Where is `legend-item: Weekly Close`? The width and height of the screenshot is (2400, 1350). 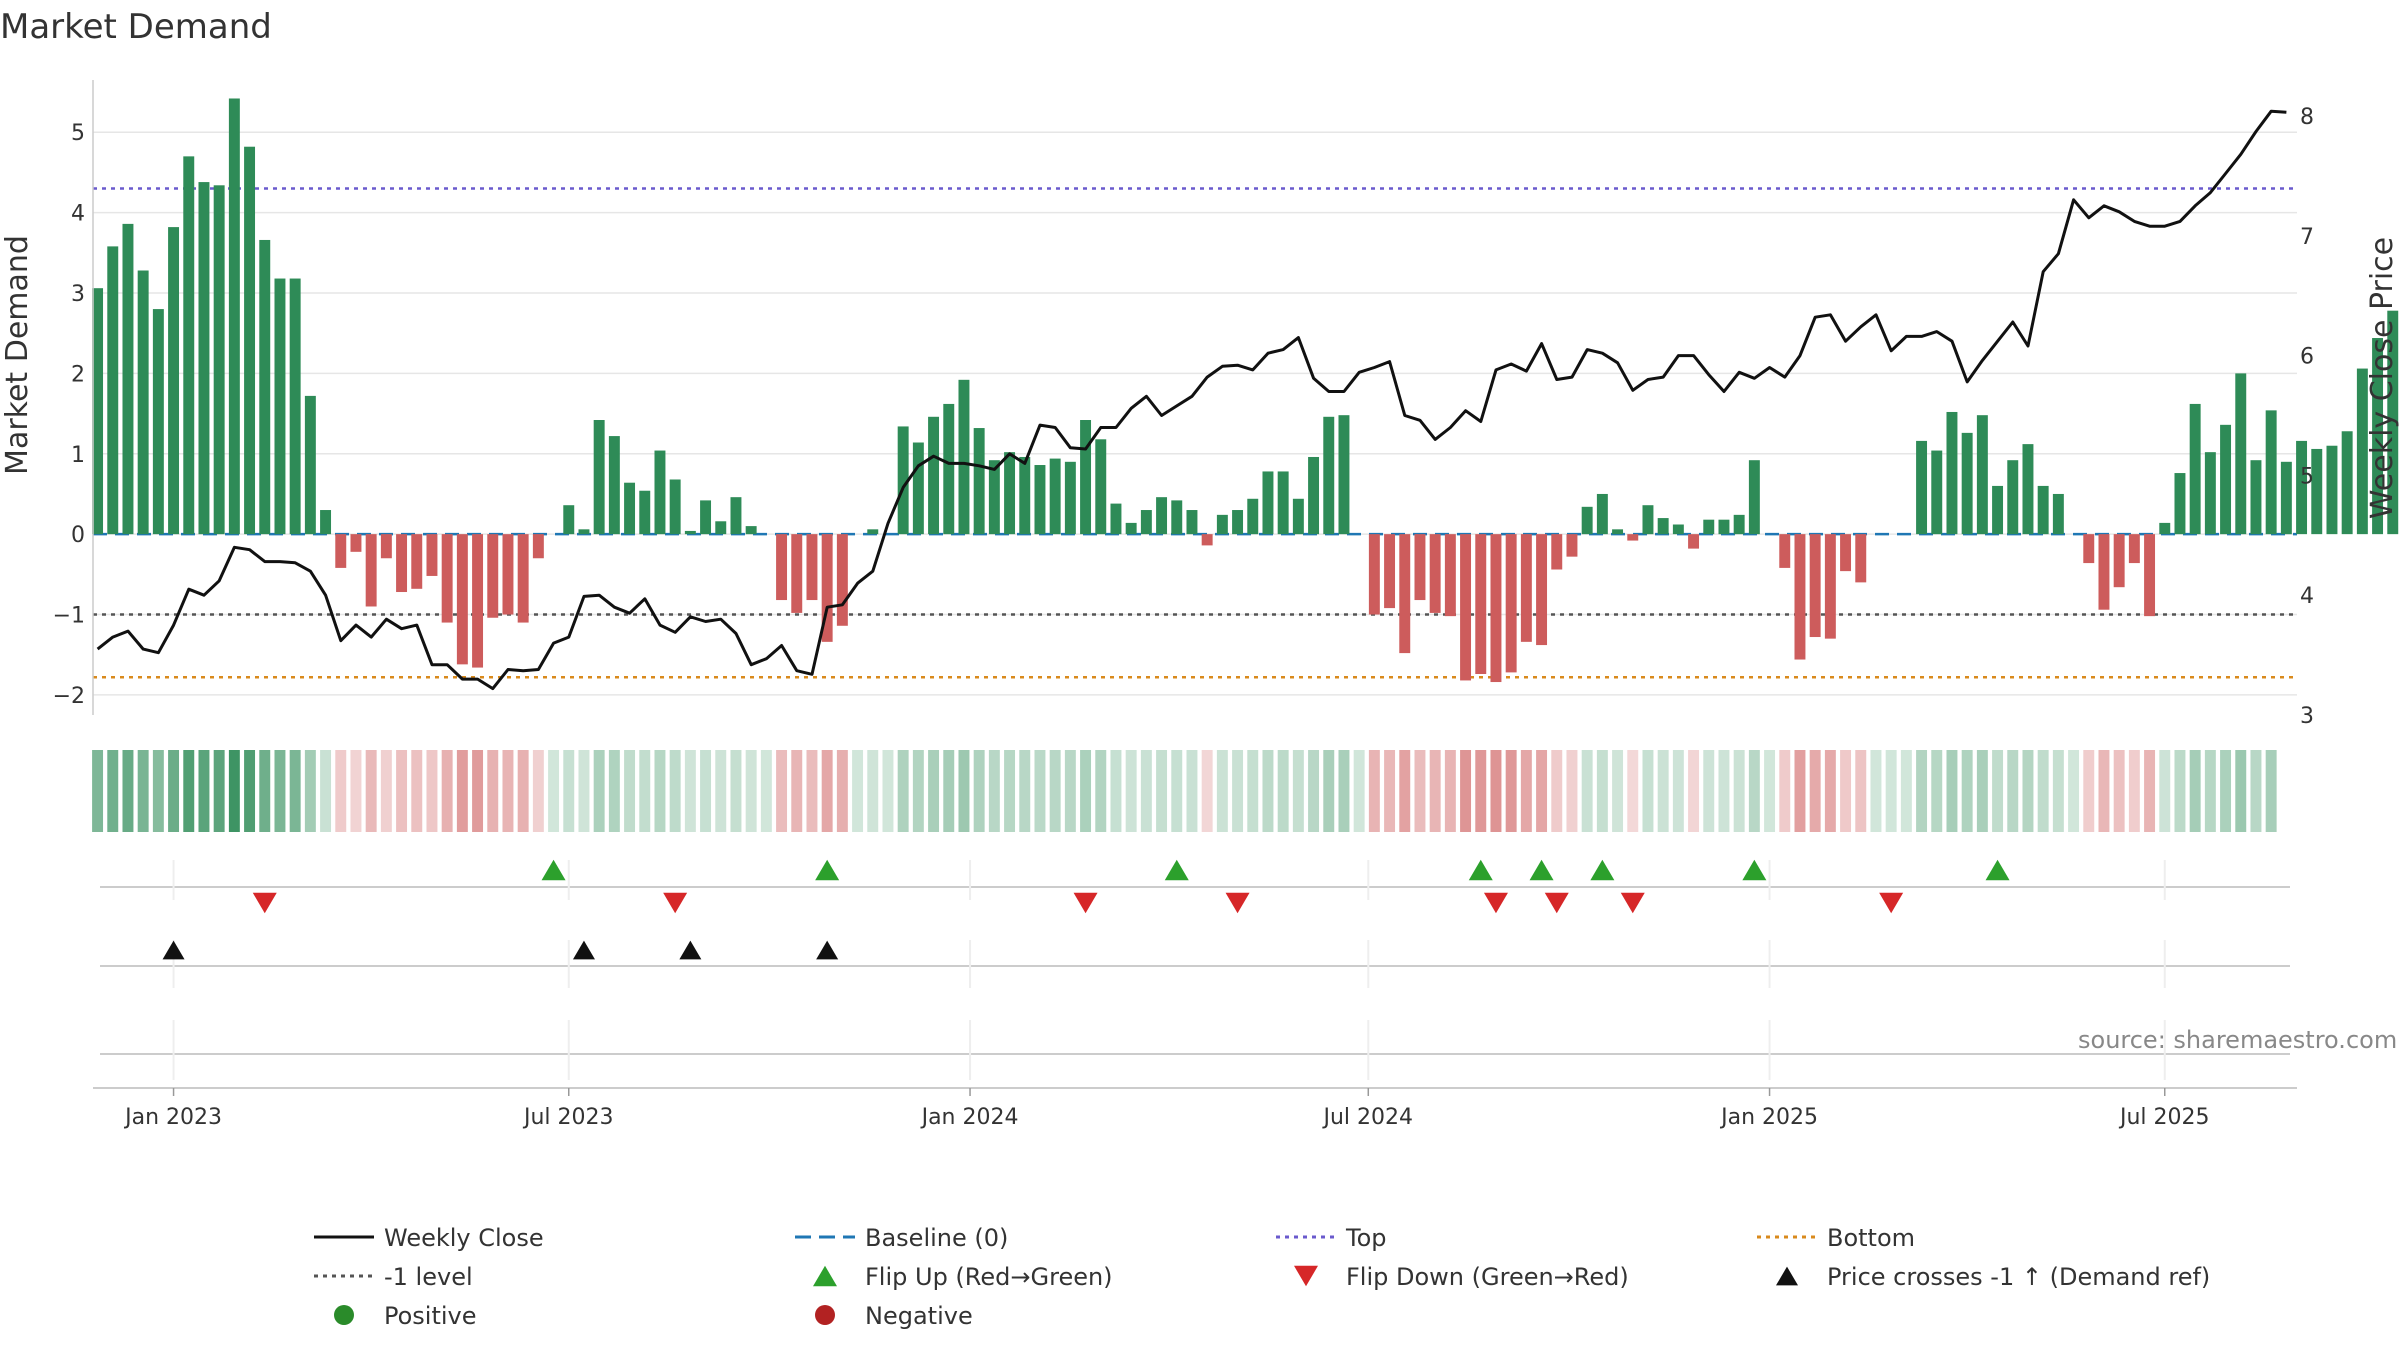
legend-item: Weekly Close is located at coordinates (429, 1238).